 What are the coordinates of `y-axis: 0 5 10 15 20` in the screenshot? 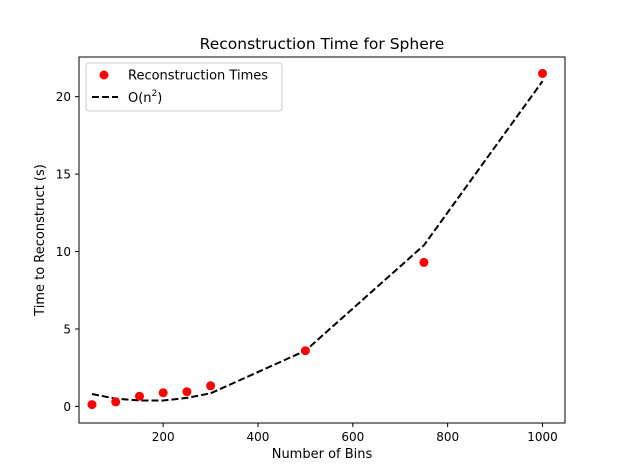 It's located at (67, 252).